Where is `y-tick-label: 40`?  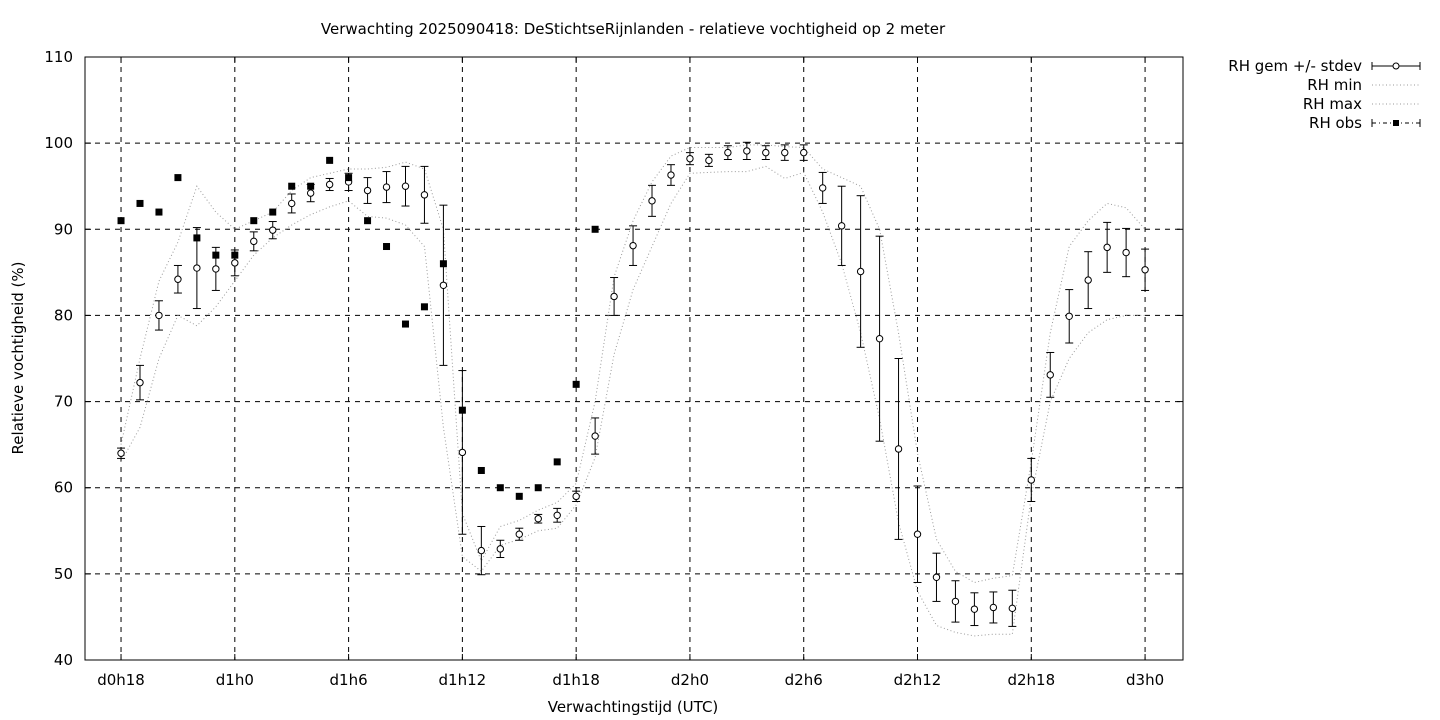
y-tick-label: 40 is located at coordinates (63, 660).